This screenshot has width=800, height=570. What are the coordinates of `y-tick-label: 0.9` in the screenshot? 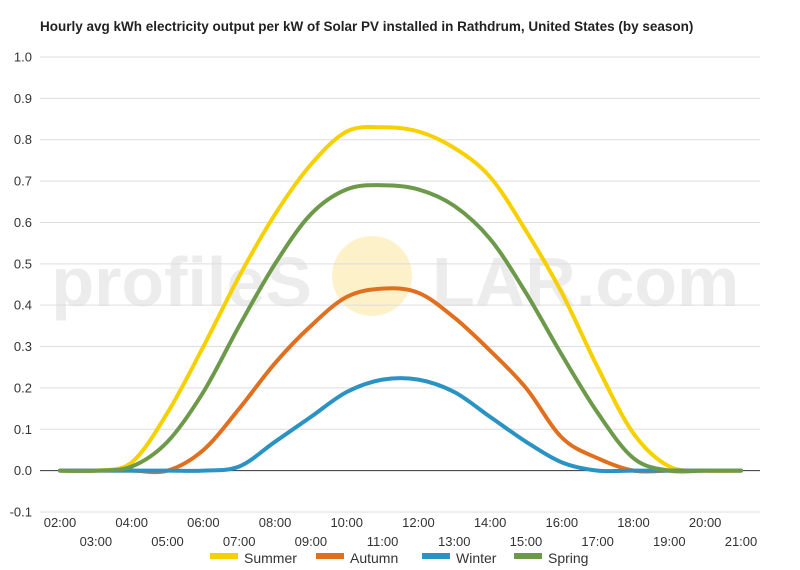 It's located at (23, 98).